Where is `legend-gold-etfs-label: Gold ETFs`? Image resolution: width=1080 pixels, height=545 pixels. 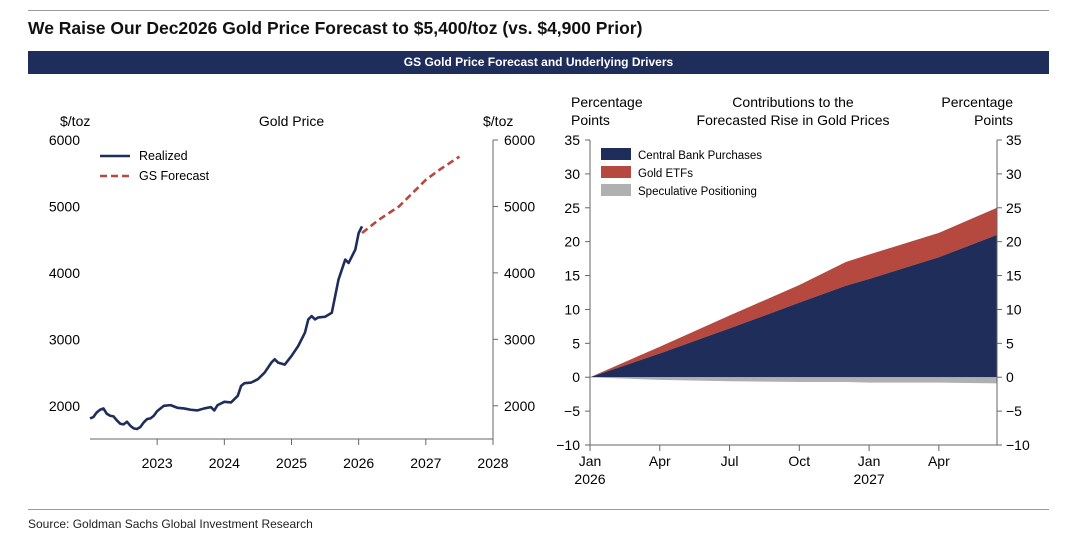
legend-gold-etfs-label: Gold ETFs is located at coordinates (665, 174).